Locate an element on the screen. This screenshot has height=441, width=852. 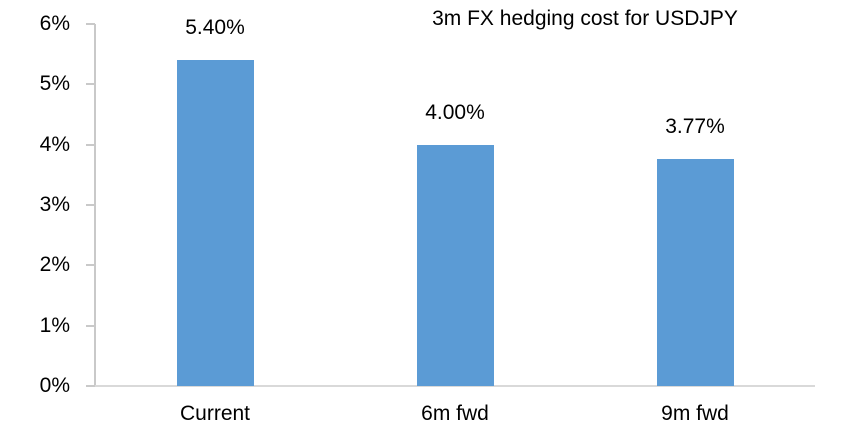
y-axis-tick-label: 6% is located at coordinates (54, 23).